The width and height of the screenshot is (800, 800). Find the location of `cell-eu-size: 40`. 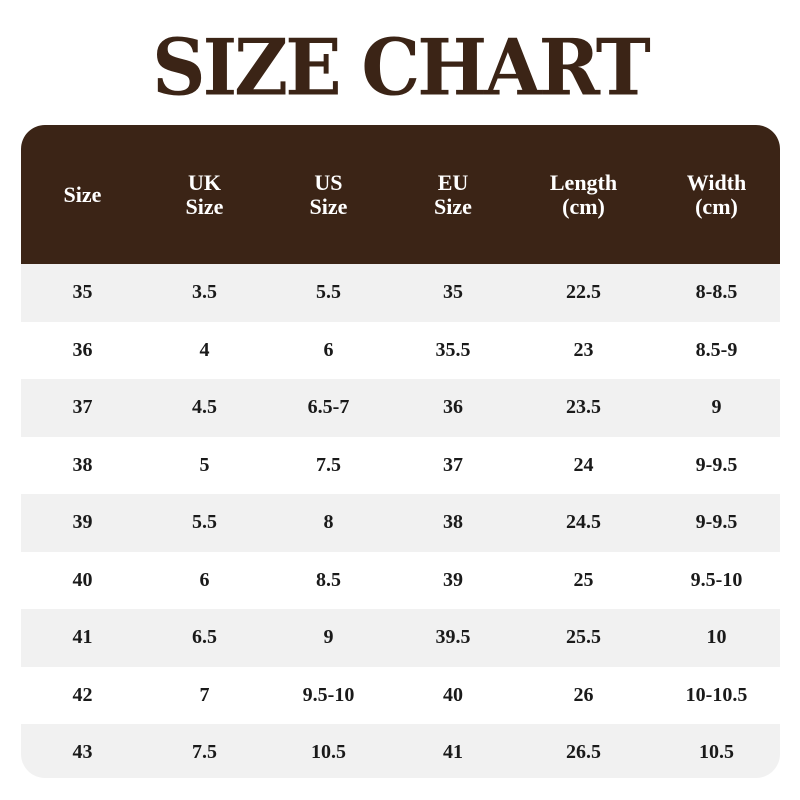

cell-eu-size: 40 is located at coordinates (453, 694).